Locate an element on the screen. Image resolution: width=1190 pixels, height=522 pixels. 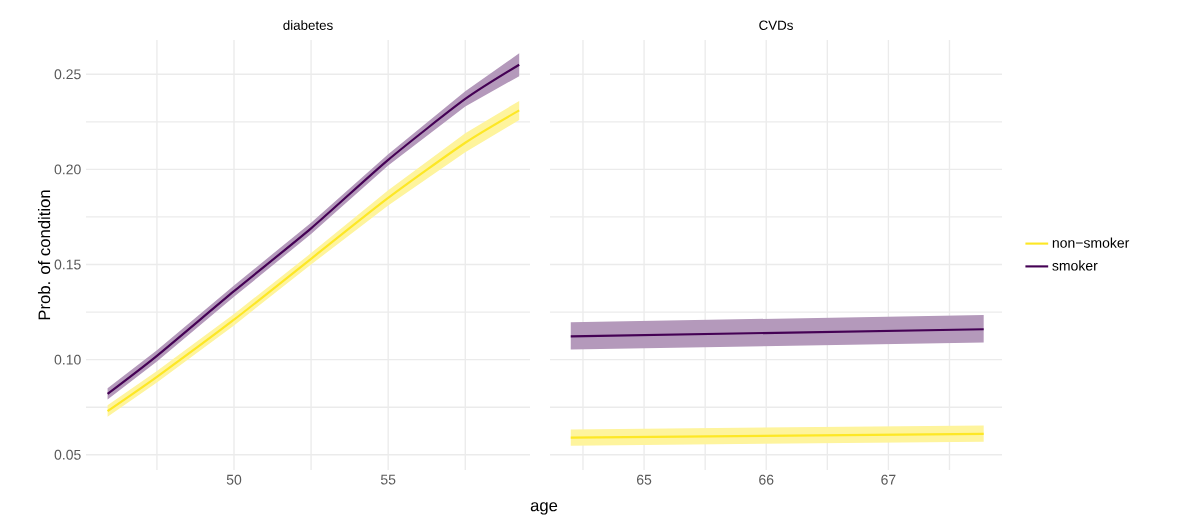
y-tick-label: 0.10 is located at coordinates (67, 359).